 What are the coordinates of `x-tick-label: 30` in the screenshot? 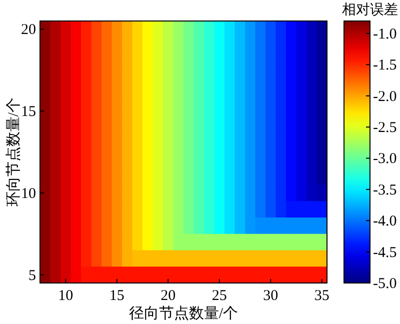 It's located at (270, 296).